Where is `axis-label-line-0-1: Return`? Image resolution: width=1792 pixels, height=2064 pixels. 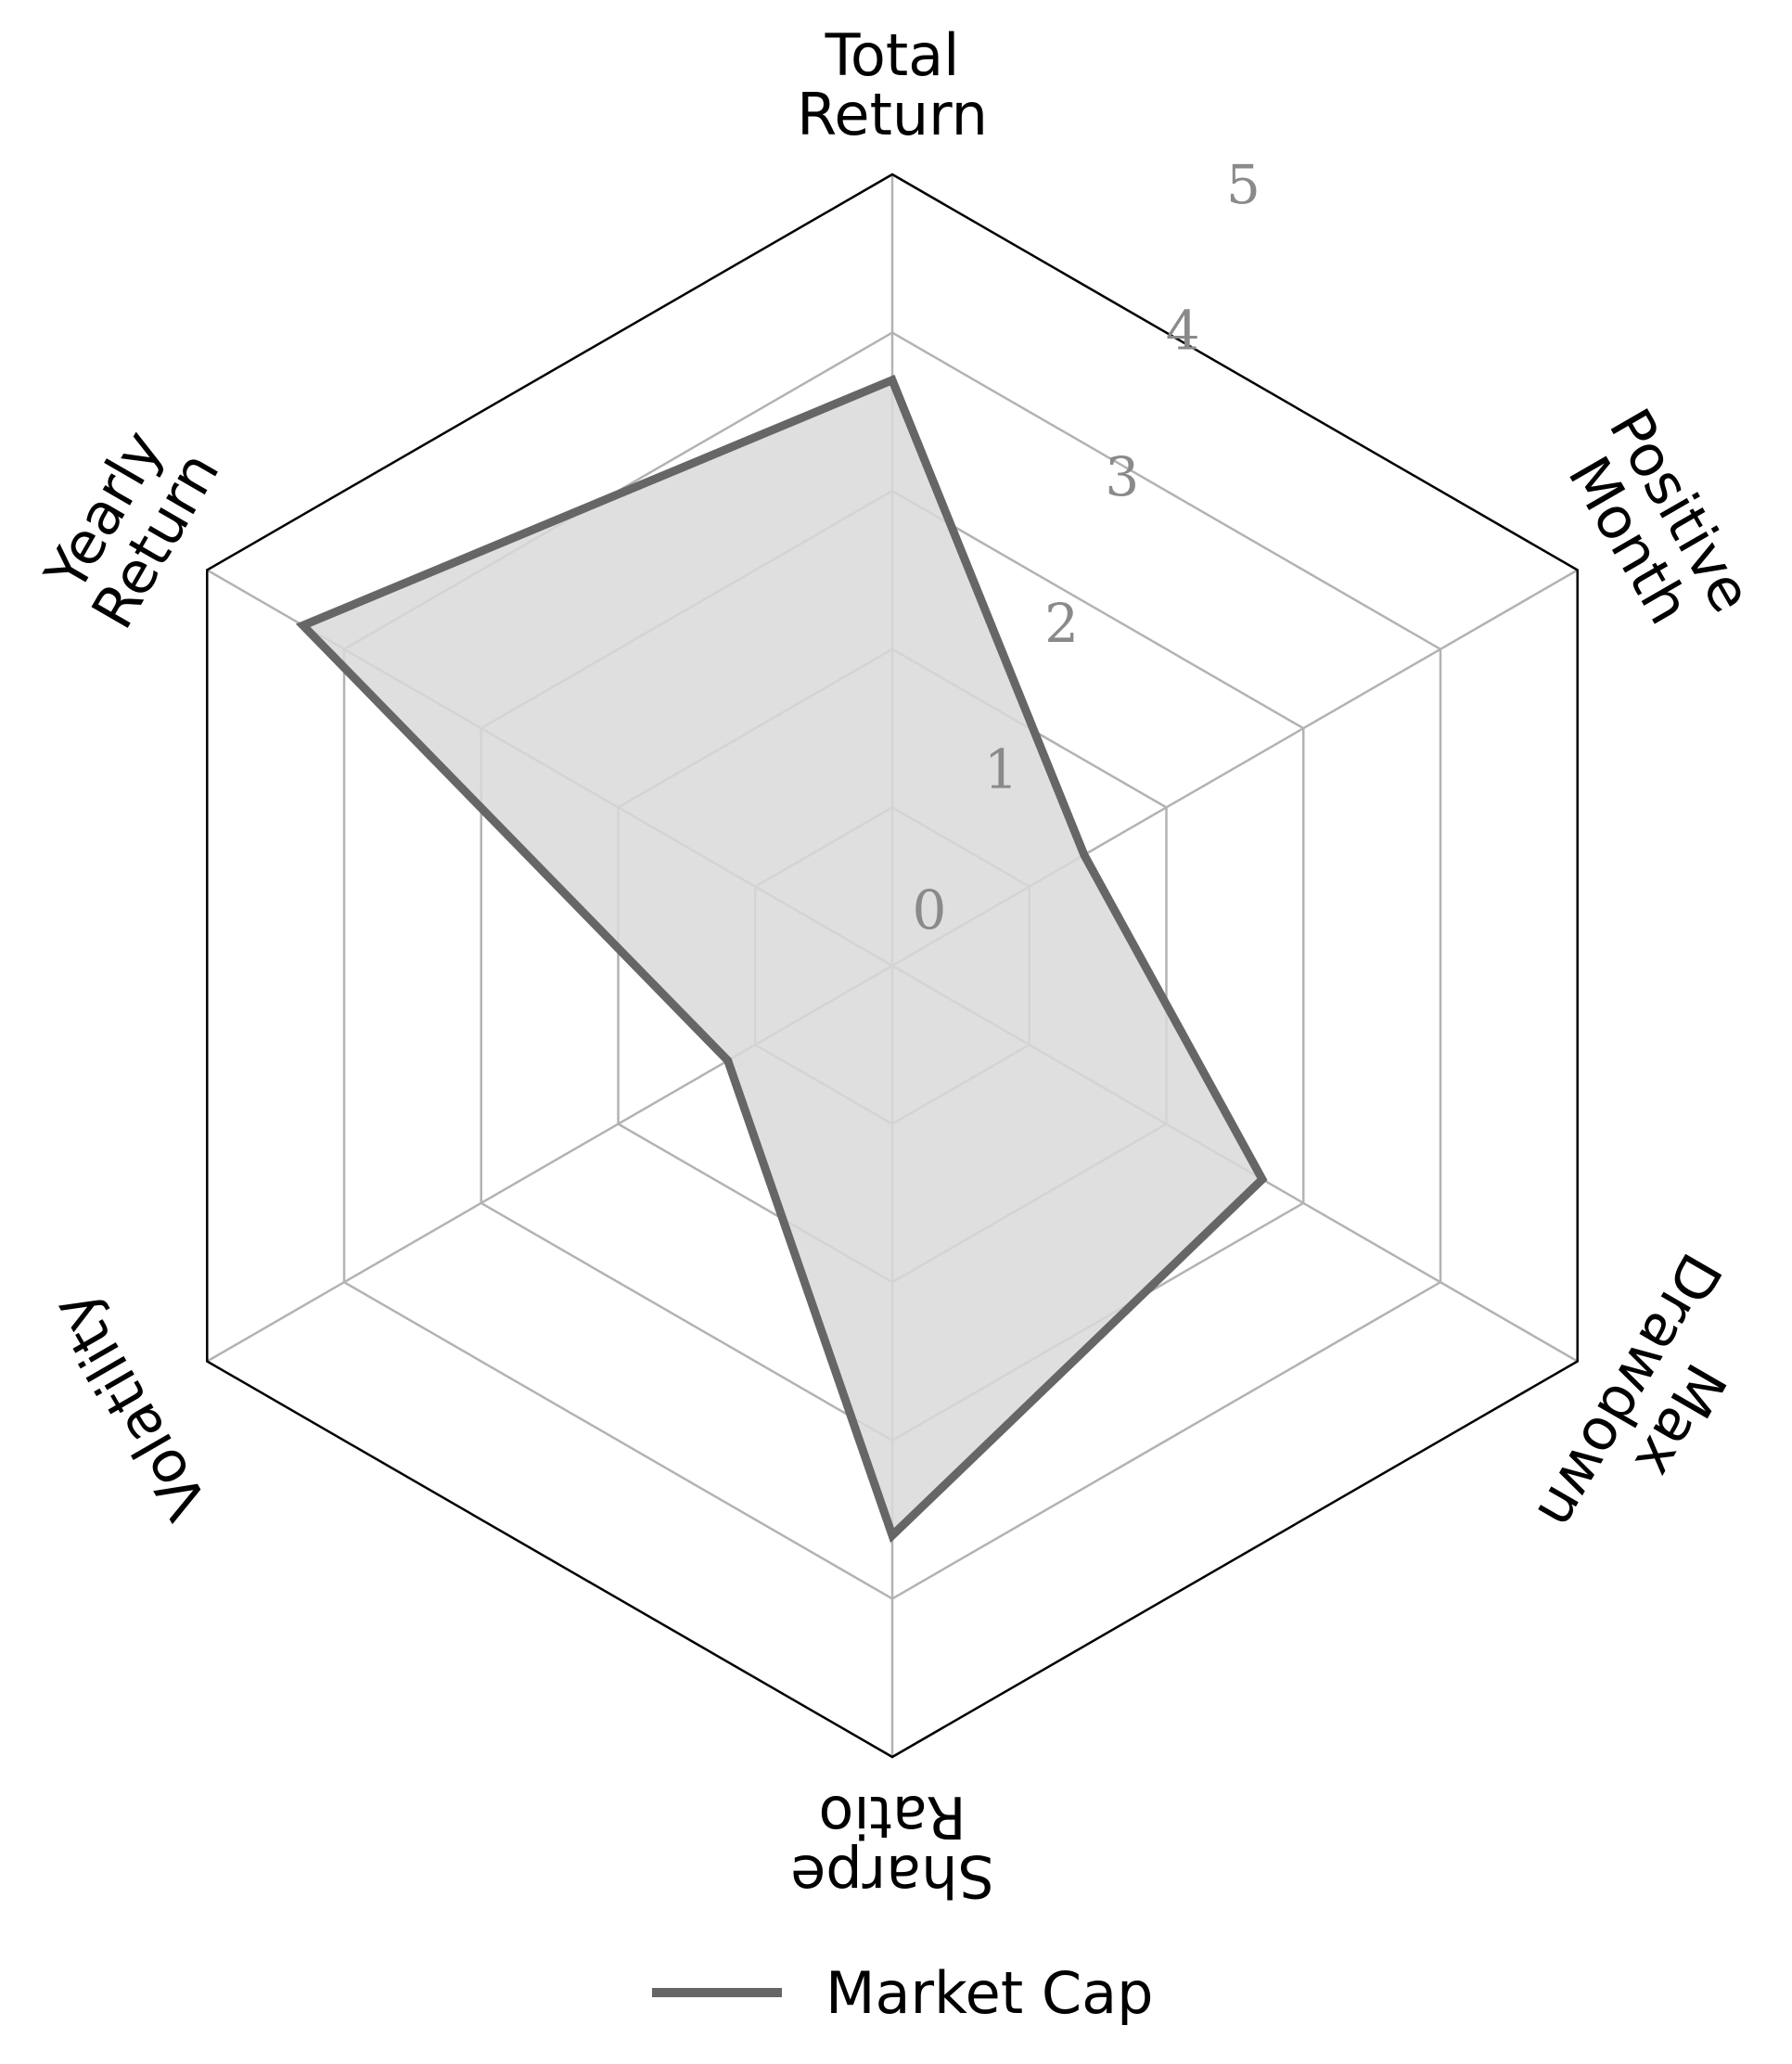
axis-label-line-0-1: Return is located at coordinates (892, 114).